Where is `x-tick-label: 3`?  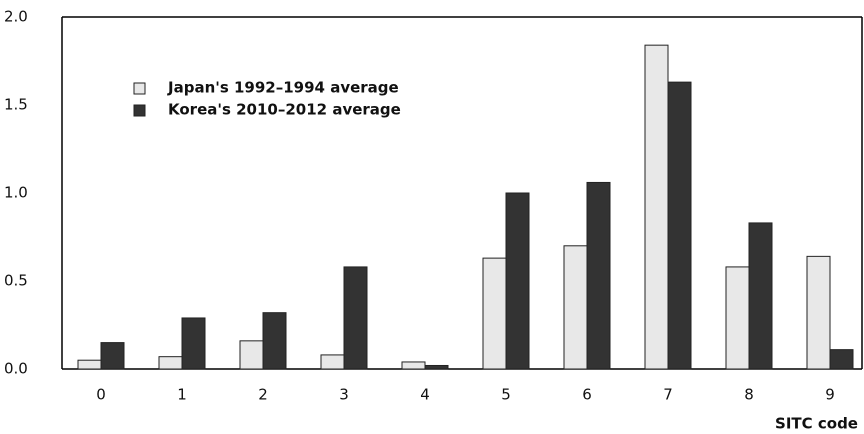 x-tick-label: 3 is located at coordinates (344, 395).